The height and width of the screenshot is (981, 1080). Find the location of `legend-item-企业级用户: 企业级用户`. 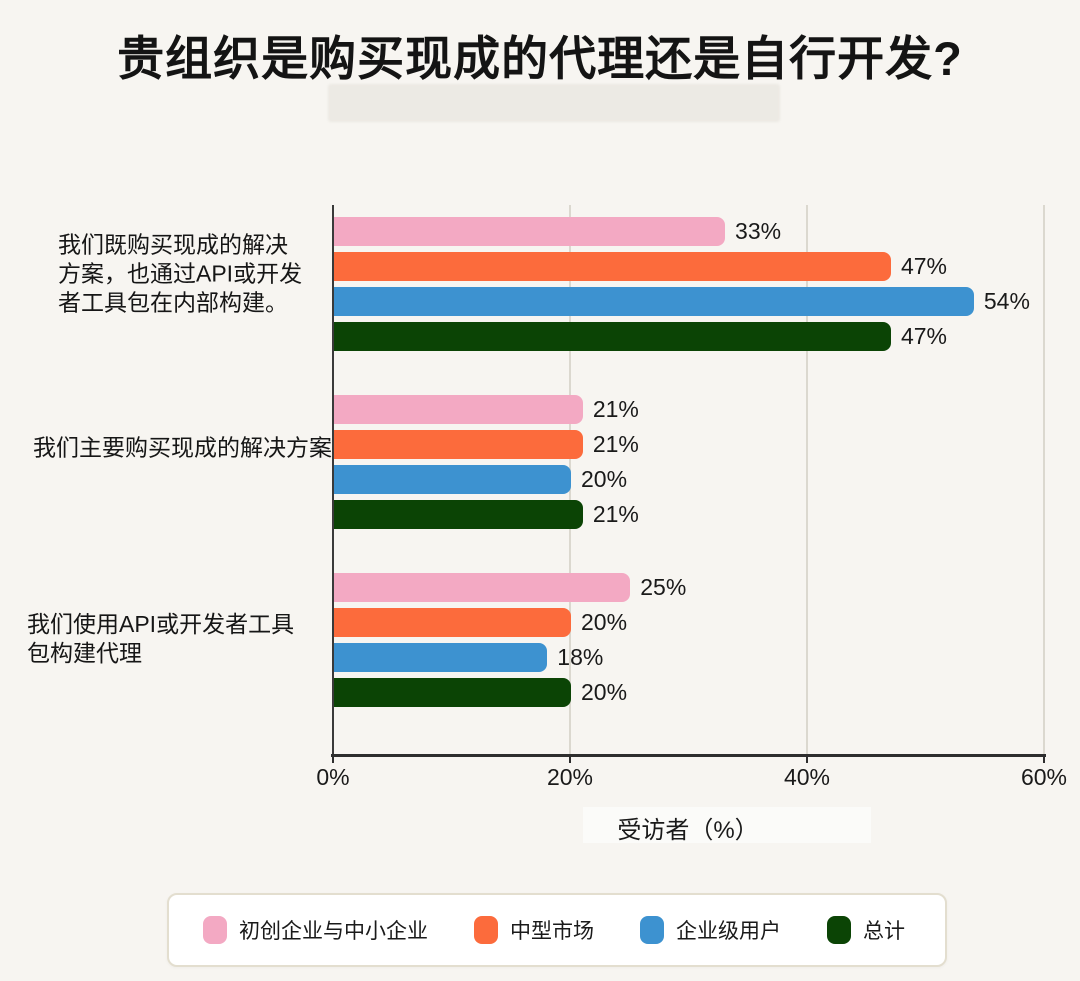

legend-item-企业级用户: 企业级用户 is located at coordinates (710, 930).